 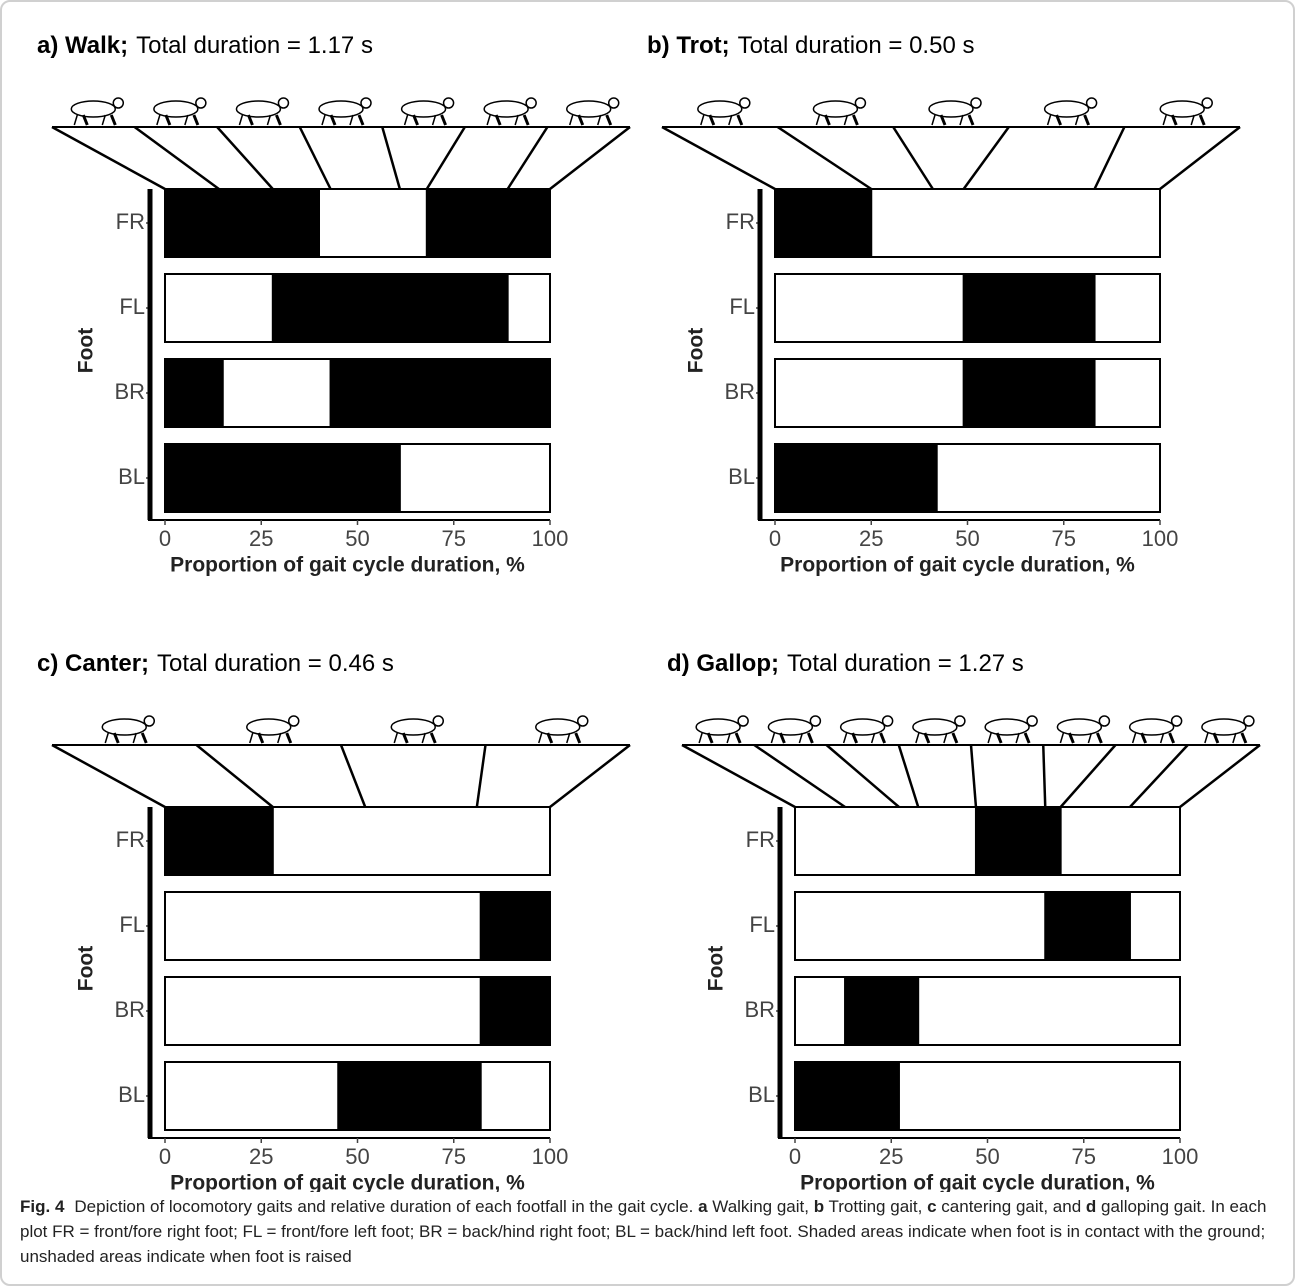 I want to click on caption-label: Fig. 4, so click(x=42, y=1206).